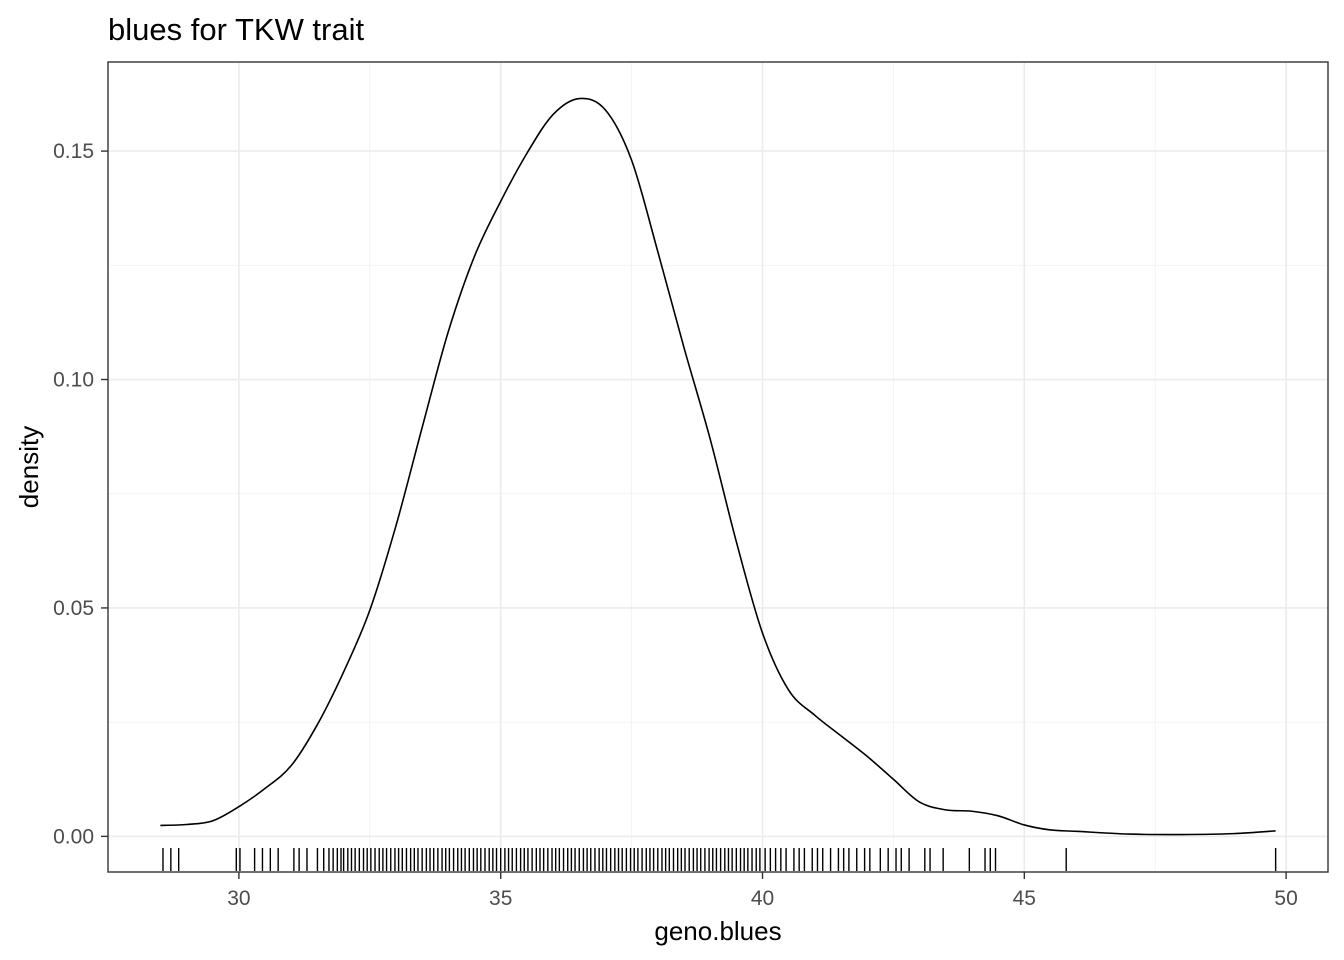 The width and height of the screenshot is (1344, 960). I want to click on x-axis-title: geno.blues, so click(717, 931).